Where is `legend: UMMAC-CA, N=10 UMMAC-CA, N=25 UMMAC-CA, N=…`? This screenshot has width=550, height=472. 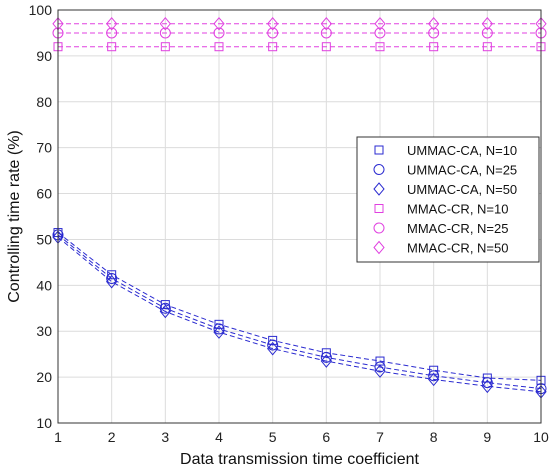
legend: UMMAC-CA, N=10 UMMAC-CA, N=25 UMMAC-CA, N=… is located at coordinates (448, 199).